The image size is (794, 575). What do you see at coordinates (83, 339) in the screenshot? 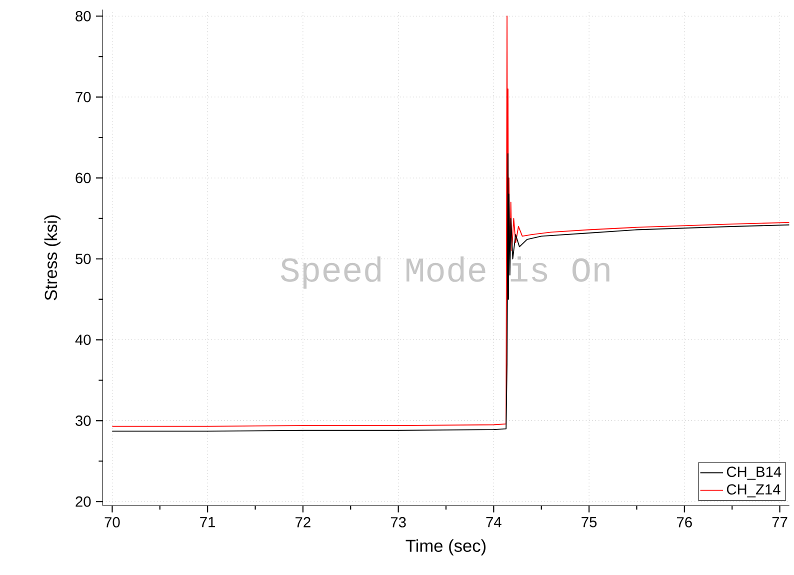
I see `y-tick-label: 40` at bounding box center [83, 339].